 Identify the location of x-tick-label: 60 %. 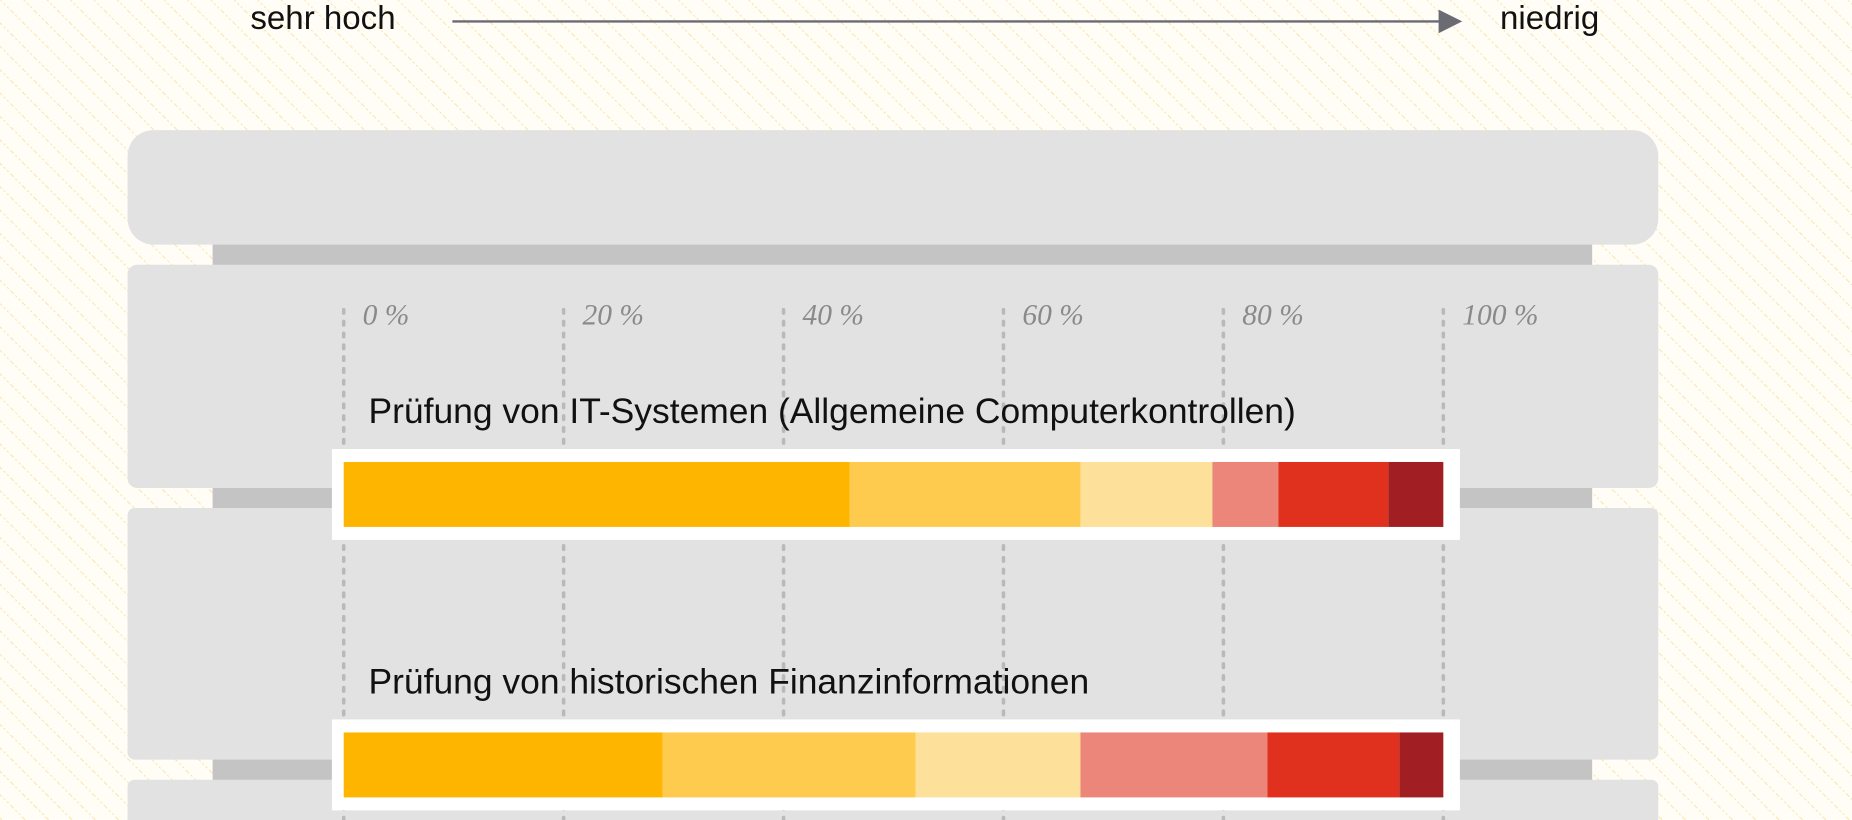
(1052, 316).